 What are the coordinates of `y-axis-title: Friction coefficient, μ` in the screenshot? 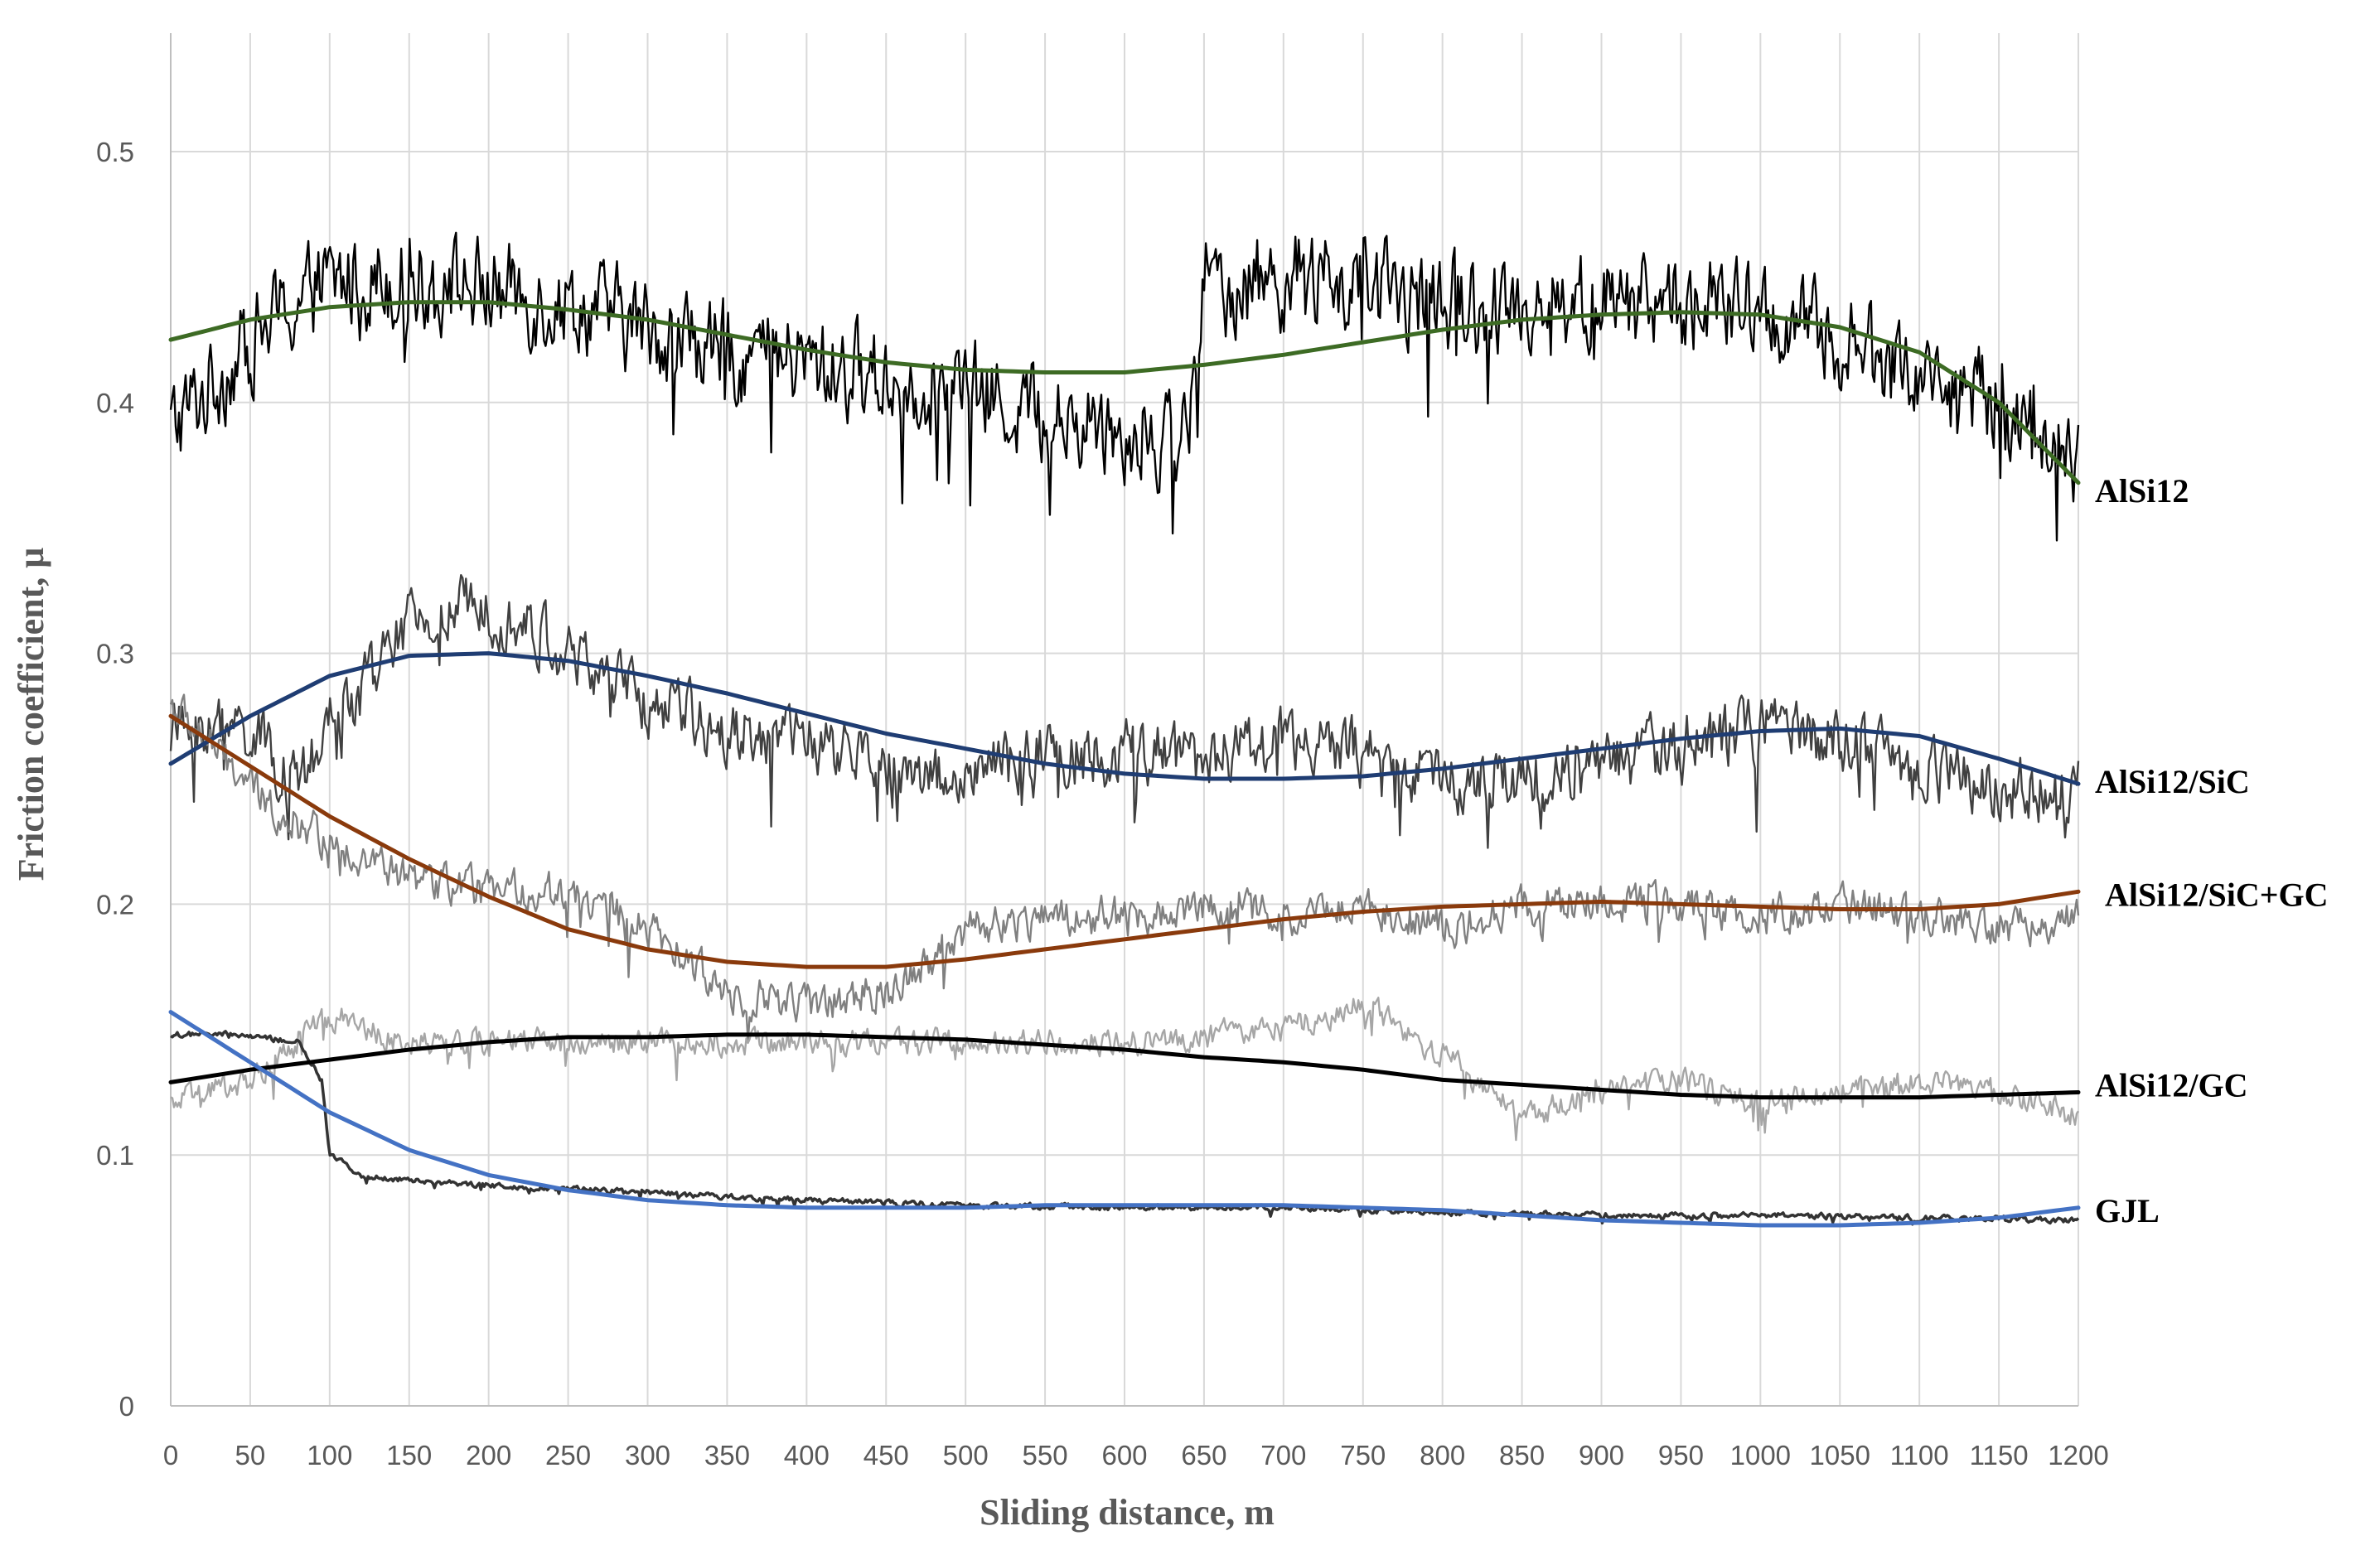 It's located at (31, 714).